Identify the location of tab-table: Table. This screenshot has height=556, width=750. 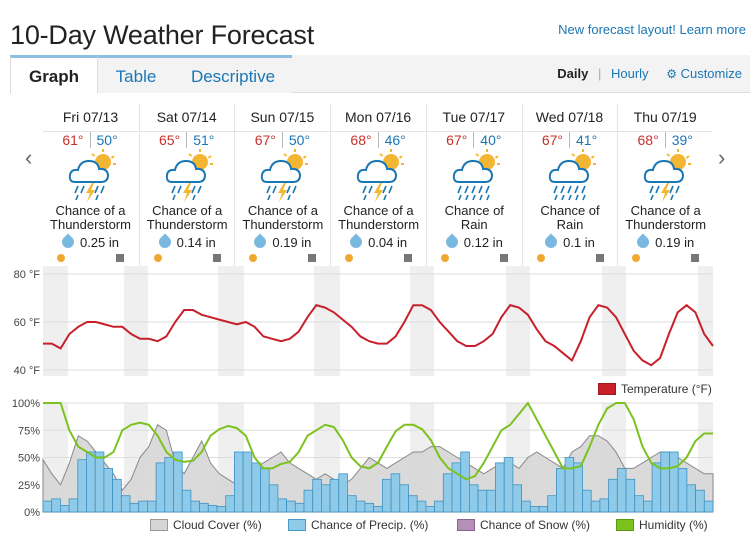
(136, 74).